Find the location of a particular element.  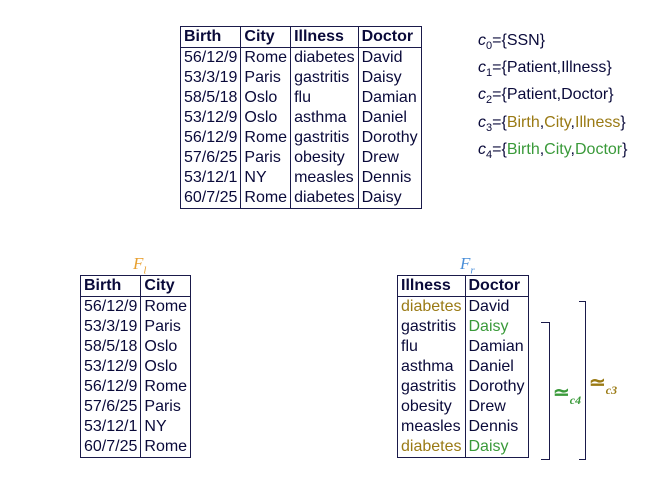

left-fragment-cell: 53/12/9 is located at coordinates (110, 367).